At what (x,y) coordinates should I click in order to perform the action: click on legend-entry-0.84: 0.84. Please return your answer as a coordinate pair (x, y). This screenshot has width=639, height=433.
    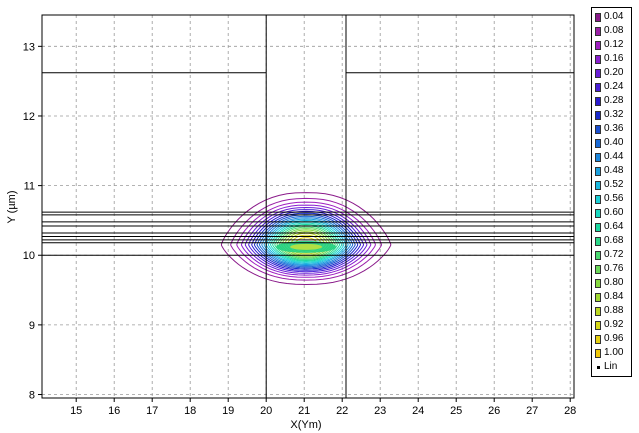
    Looking at the image, I should click on (613, 297).